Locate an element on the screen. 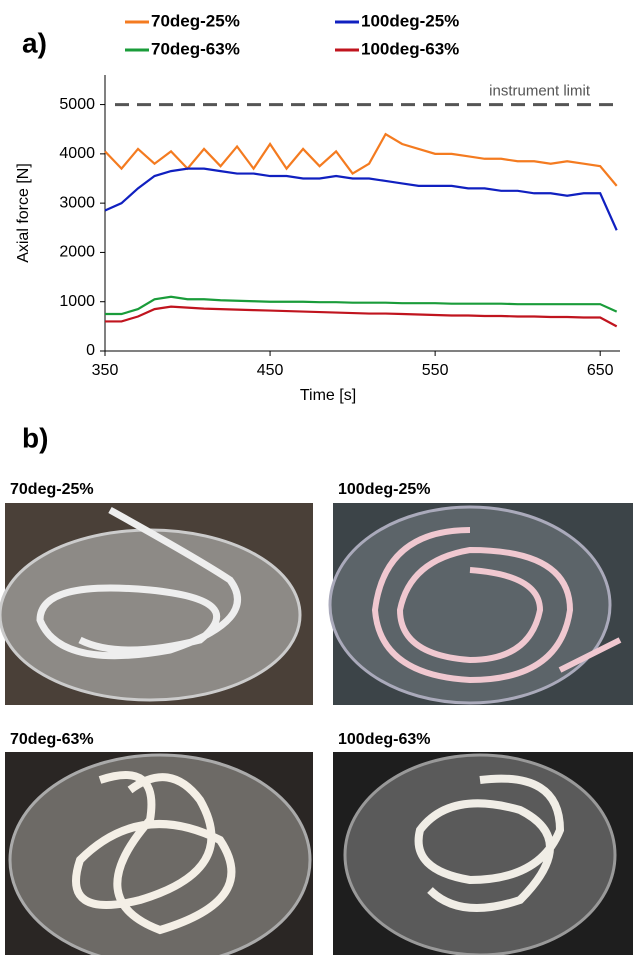 This screenshot has height=955, width=633. y-tick-label: 1000 is located at coordinates (77, 301).